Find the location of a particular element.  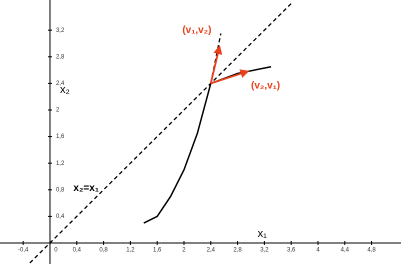

x-tick-label: 0,4 is located at coordinates (77, 251).